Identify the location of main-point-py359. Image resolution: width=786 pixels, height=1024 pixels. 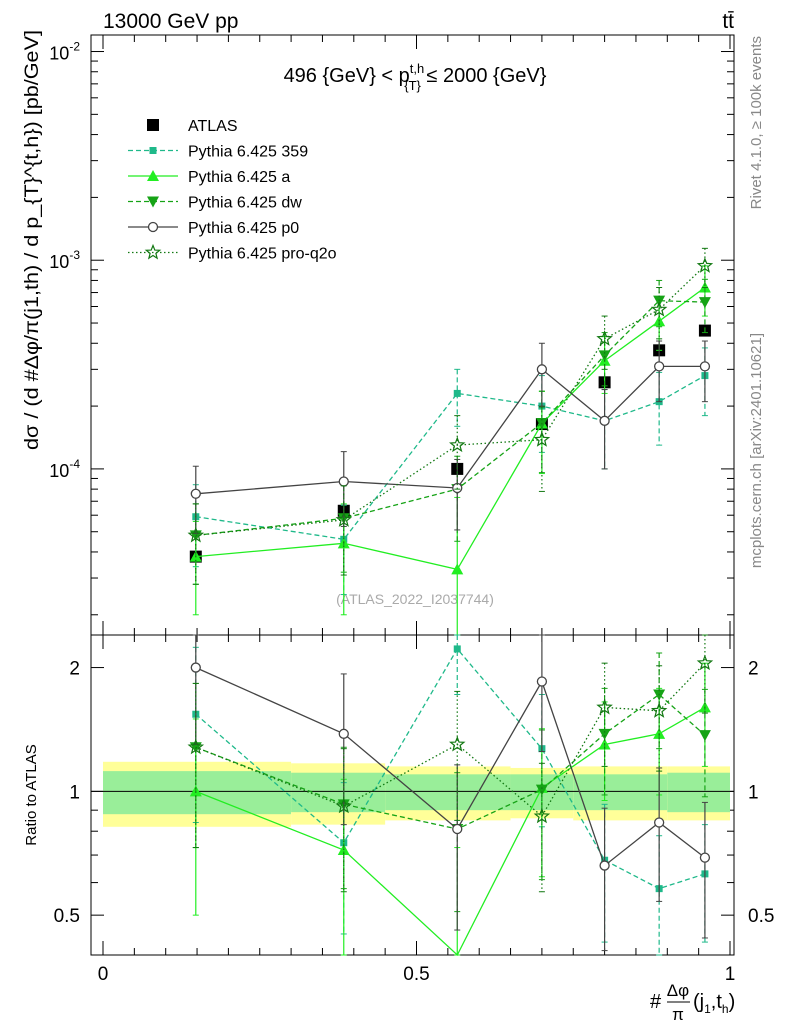
(457, 393).